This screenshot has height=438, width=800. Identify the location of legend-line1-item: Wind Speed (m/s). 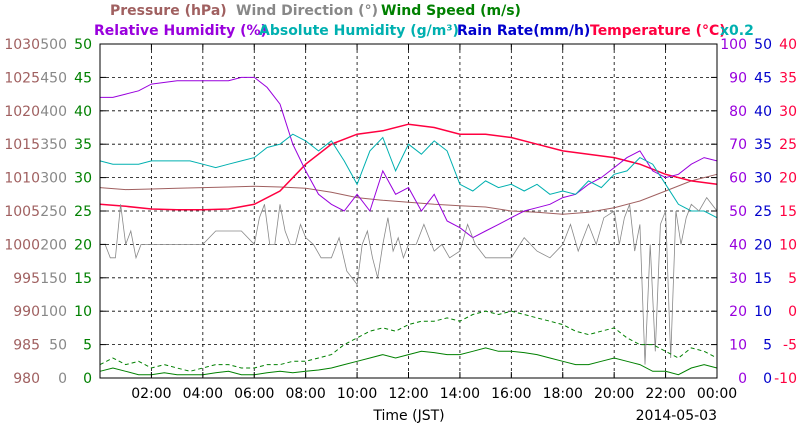
(451, 11).